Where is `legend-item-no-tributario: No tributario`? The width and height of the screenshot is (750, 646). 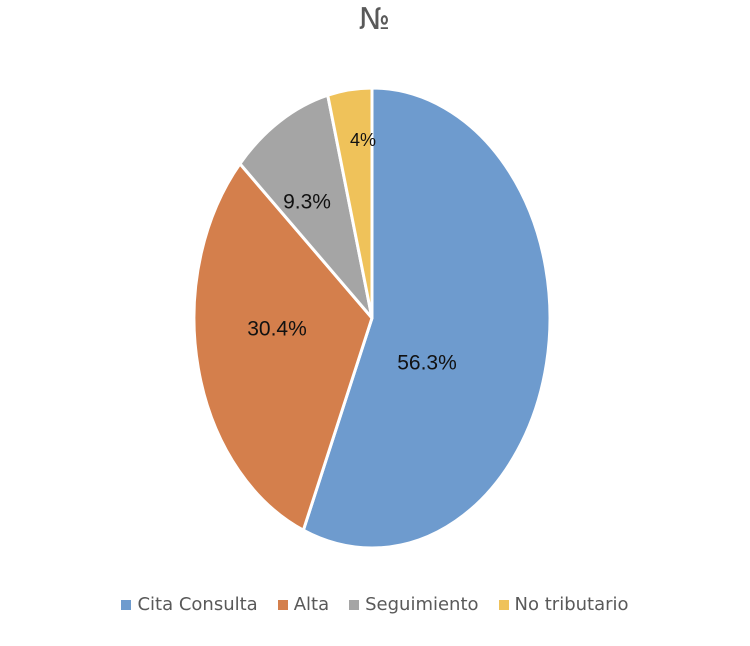
legend-item-no-tributario: No tributario is located at coordinates (563, 604).